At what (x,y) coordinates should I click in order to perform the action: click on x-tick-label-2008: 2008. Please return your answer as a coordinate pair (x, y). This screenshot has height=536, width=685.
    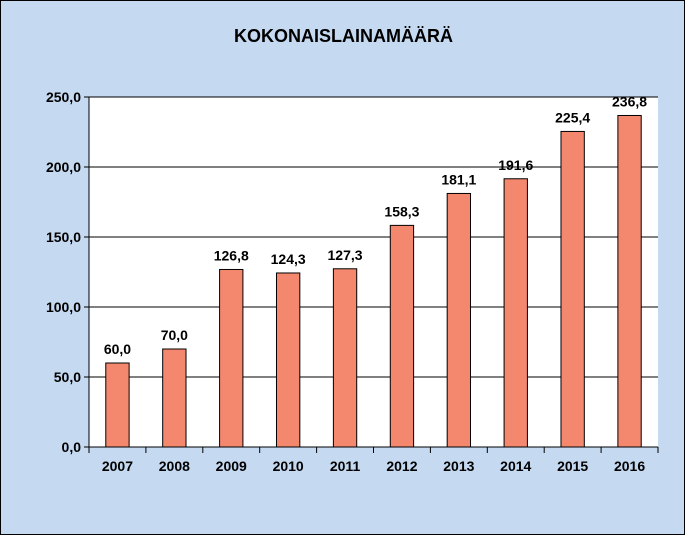
    Looking at the image, I should click on (174, 466).